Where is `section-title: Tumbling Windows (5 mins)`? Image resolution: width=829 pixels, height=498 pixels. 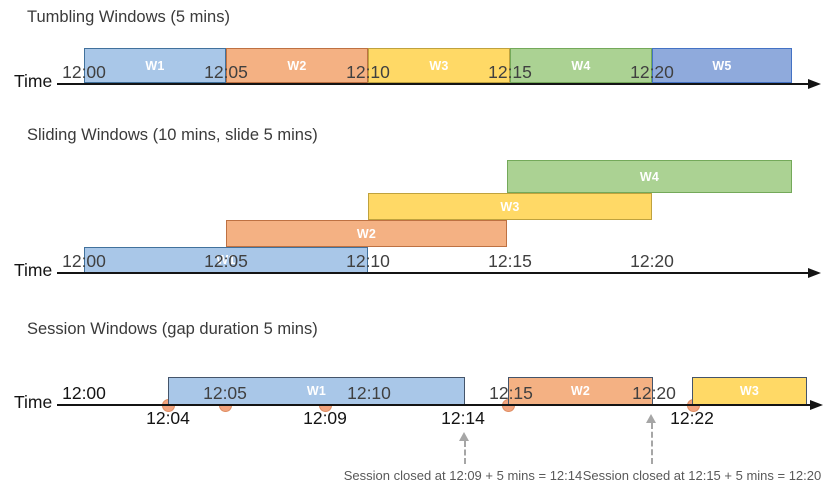 section-title: Tumbling Windows (5 mins) is located at coordinates (128, 17).